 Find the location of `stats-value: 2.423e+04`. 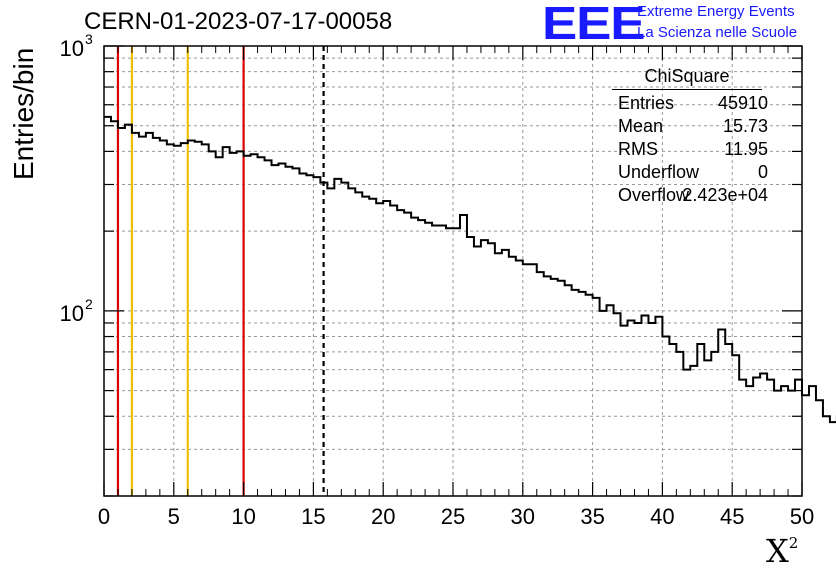

stats-value: 2.423e+04 is located at coordinates (725, 195).